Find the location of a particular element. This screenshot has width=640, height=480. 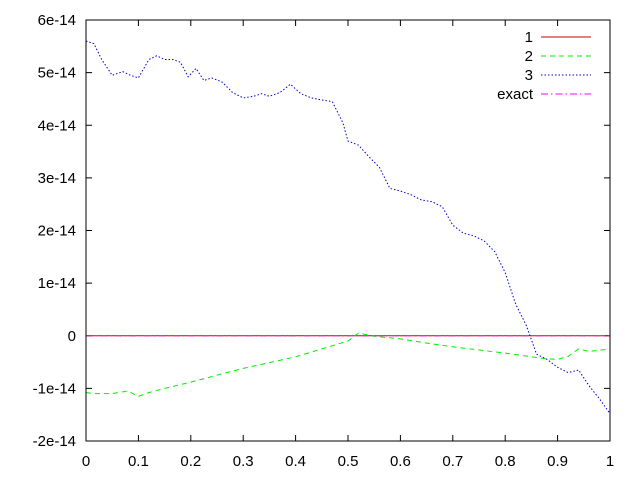

x-tick-label: 0.8 is located at coordinates (505, 461).